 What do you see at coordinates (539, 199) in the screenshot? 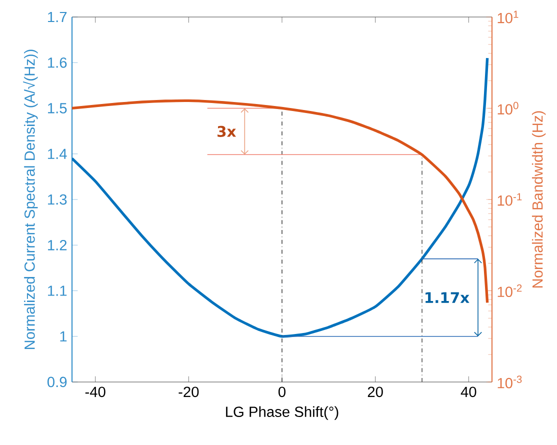
I see `y2-axis-title: Normalized Bandwidth (Hz)` at bounding box center [539, 199].